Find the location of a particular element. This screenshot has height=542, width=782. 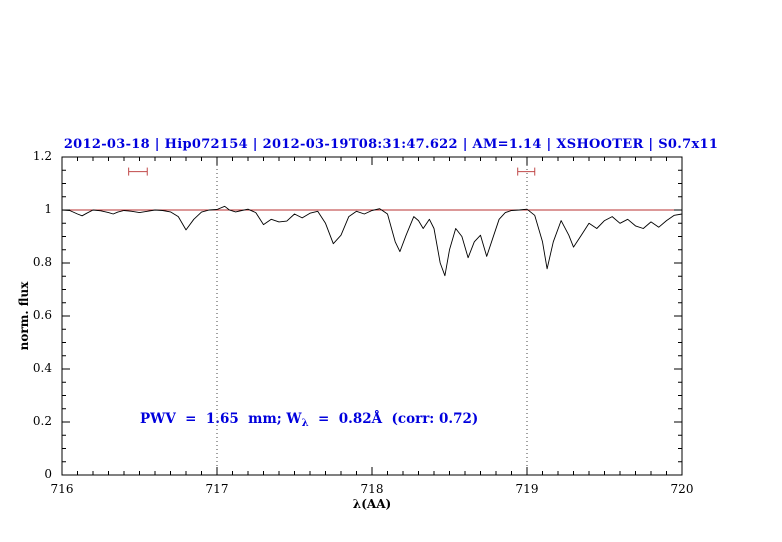

x-tick-label: 720 is located at coordinates (682, 489).